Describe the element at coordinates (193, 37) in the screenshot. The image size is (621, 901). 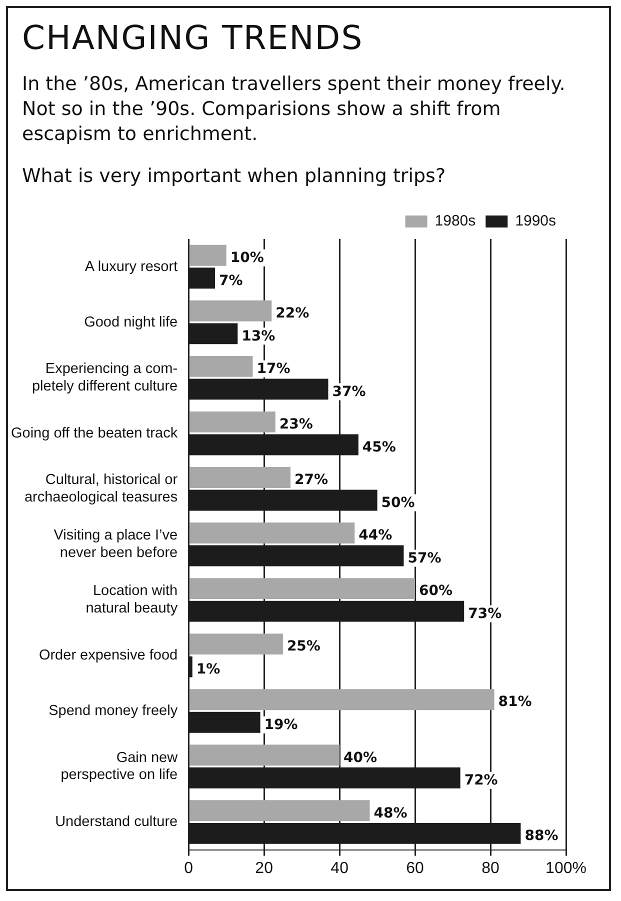
I see `chart-title: CHANGING TRENDS` at that location.